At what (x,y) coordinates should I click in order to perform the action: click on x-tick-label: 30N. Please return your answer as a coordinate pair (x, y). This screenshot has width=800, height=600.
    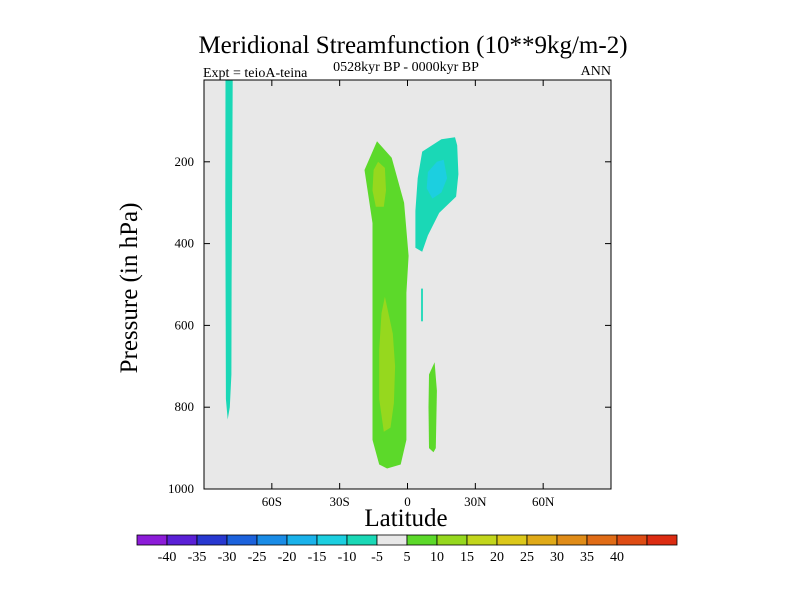
    Looking at the image, I should click on (475, 501).